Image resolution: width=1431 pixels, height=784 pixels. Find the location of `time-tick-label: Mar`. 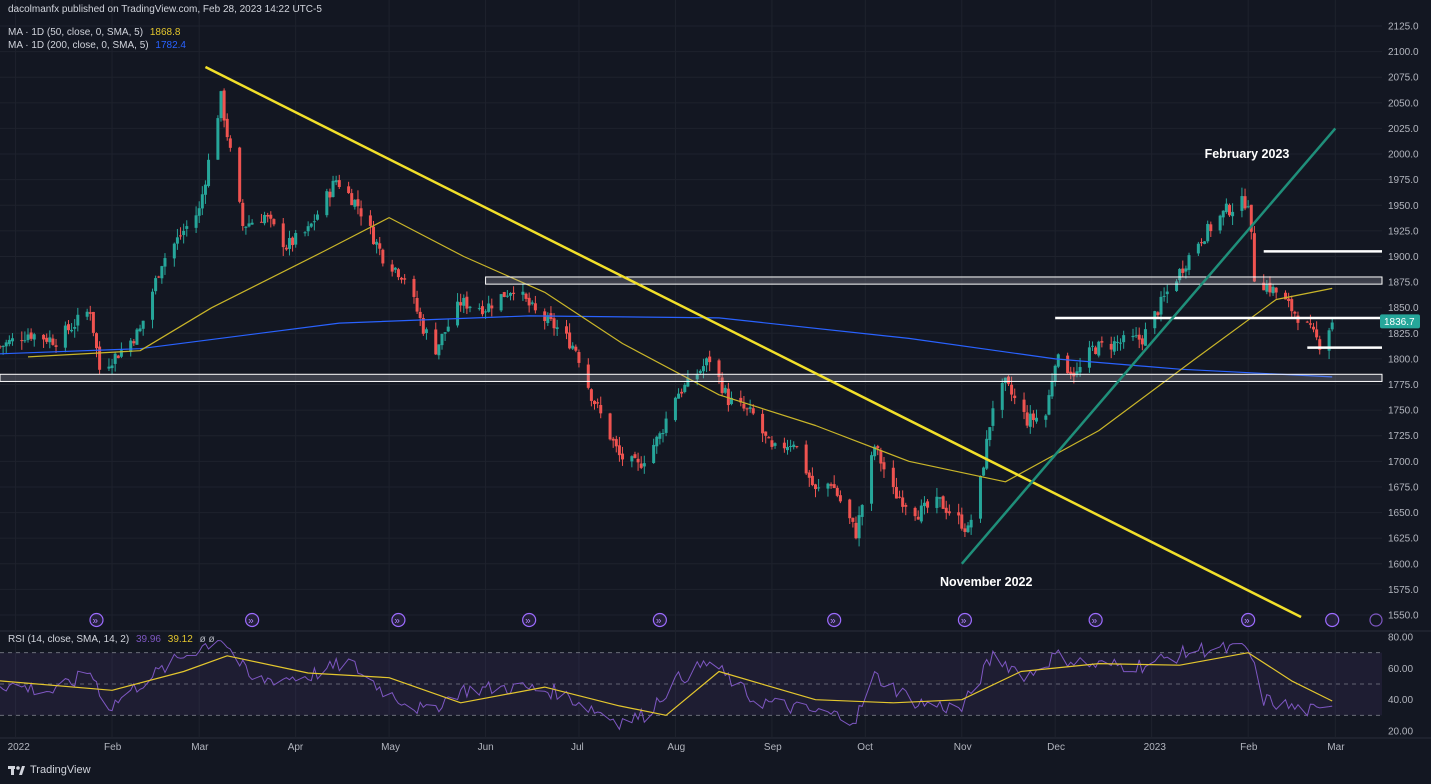

time-tick-label: Mar is located at coordinates (1336, 747).